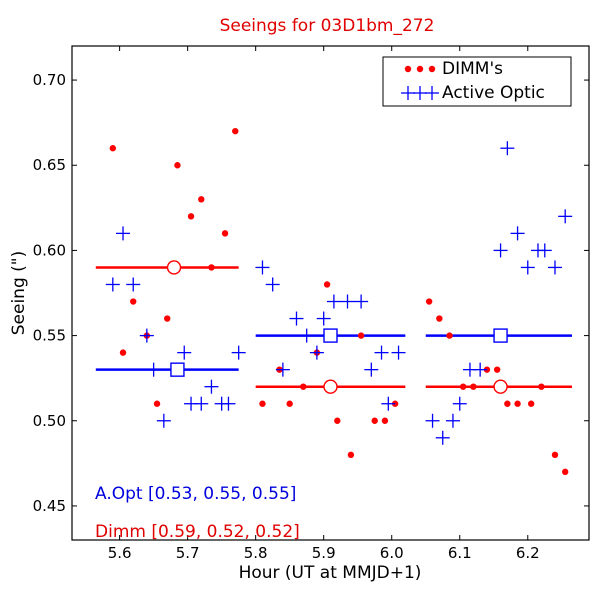 The width and height of the screenshot is (600, 600). Describe the element at coordinates (327, 26) in the screenshot. I see `chart-title: Seeings for 03D1bm_272` at that location.